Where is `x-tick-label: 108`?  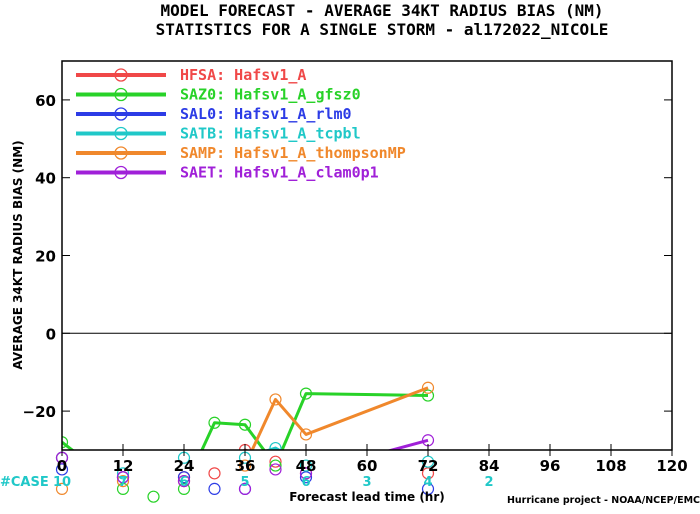 x-tick-label: 108 is located at coordinates (610, 466).